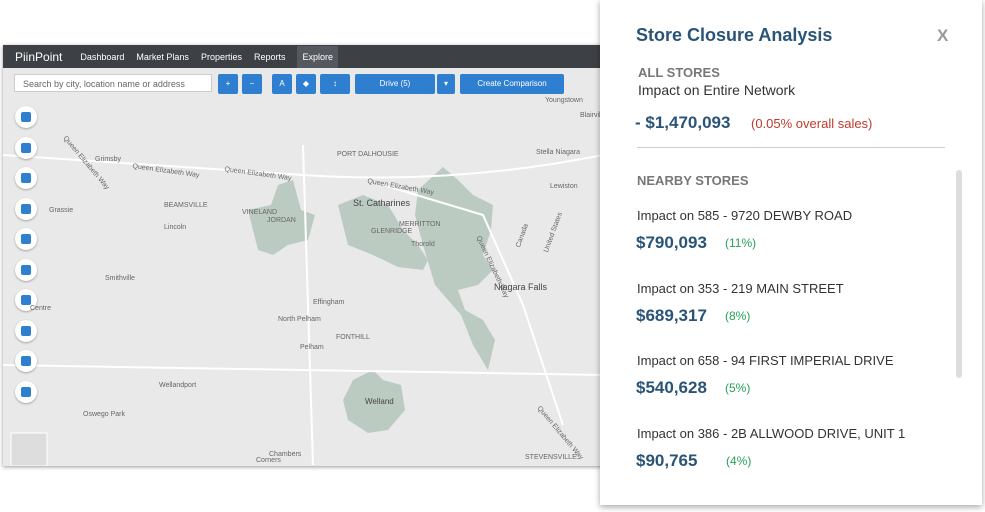  What do you see at coordinates (312, 347) in the screenshot?
I see `map-label: Pelham` at bounding box center [312, 347].